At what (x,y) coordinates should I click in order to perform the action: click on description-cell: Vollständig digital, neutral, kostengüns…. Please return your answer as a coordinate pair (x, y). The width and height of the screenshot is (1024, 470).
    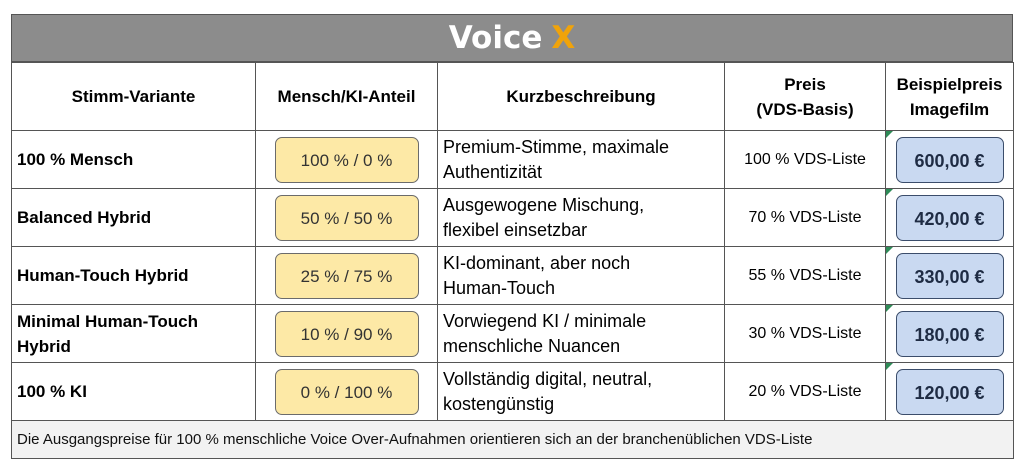
    Looking at the image, I should click on (581, 391).